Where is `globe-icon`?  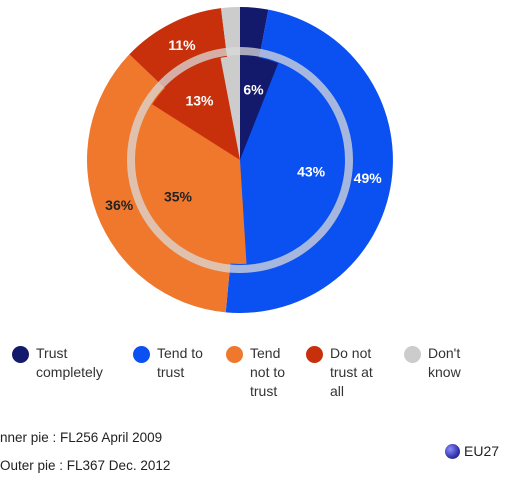
globe-icon is located at coordinates (452, 451).